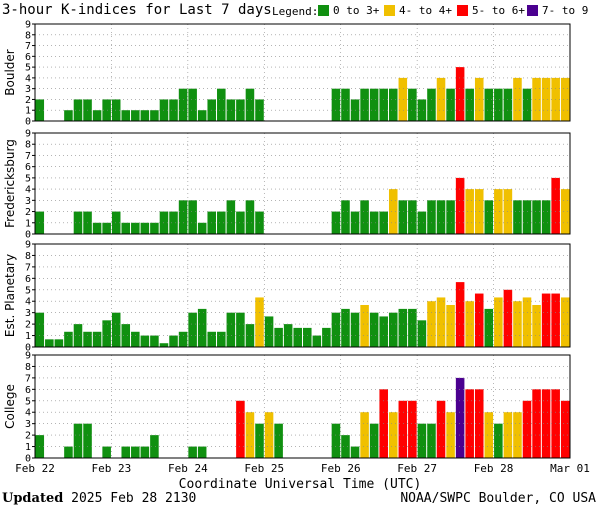 This screenshot has width=600, height=510. What do you see at coordinates (462, 10) in the screenshot?
I see `legend-swatch-red` at bounding box center [462, 10].